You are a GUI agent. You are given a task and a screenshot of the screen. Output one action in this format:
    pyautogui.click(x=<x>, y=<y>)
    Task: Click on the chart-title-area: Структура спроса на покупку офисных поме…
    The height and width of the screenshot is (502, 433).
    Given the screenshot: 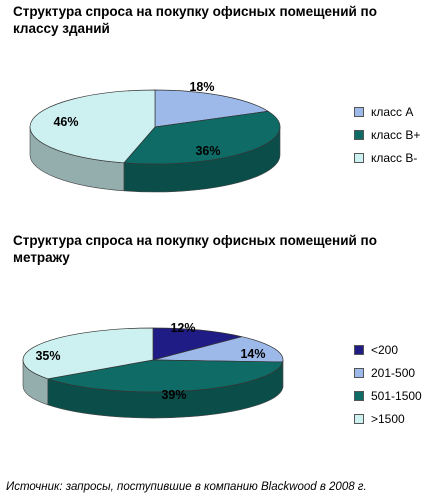 What is the action you would take?
    pyautogui.click(x=195, y=249)
    